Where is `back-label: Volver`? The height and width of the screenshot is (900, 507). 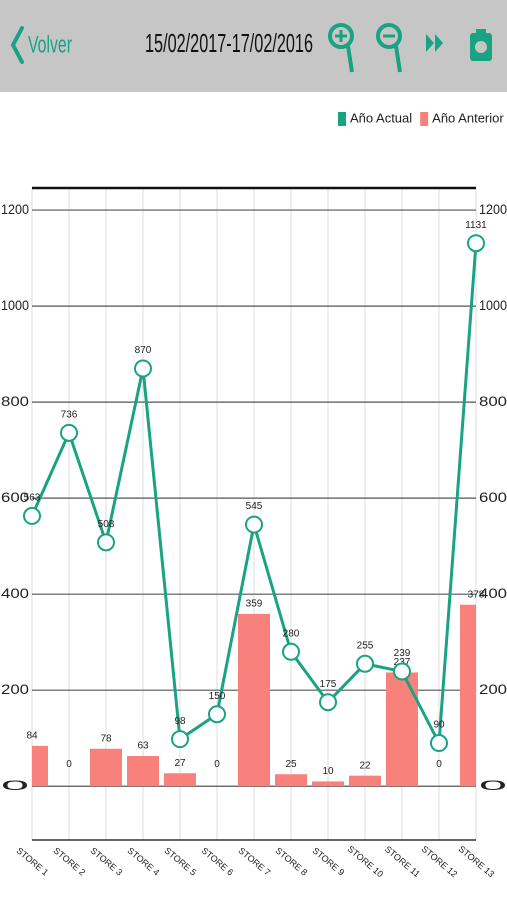
back-label: Volver is located at coordinates (50, 44).